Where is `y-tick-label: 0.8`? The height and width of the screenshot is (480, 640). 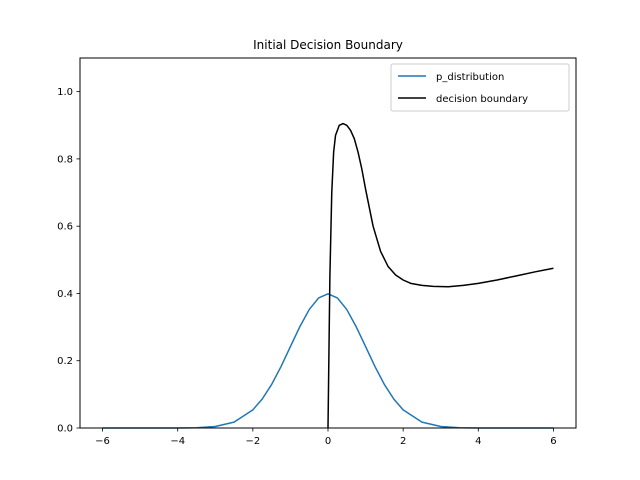 y-tick-label: 0.8 is located at coordinates (65, 159).